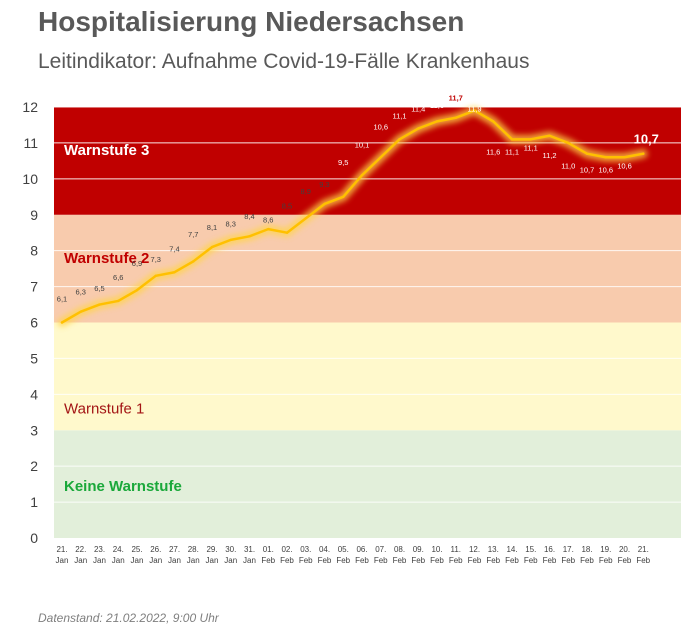 This screenshot has width=700, height=631. Describe the element at coordinates (34, 251) in the screenshot. I see `y-tick-label: 8` at that location.